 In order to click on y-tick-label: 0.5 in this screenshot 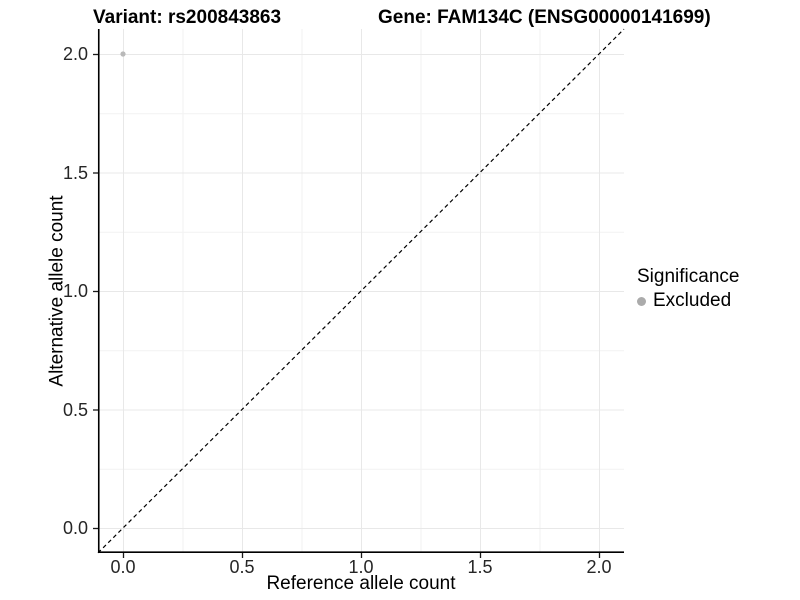, I will do `click(75, 409)`.